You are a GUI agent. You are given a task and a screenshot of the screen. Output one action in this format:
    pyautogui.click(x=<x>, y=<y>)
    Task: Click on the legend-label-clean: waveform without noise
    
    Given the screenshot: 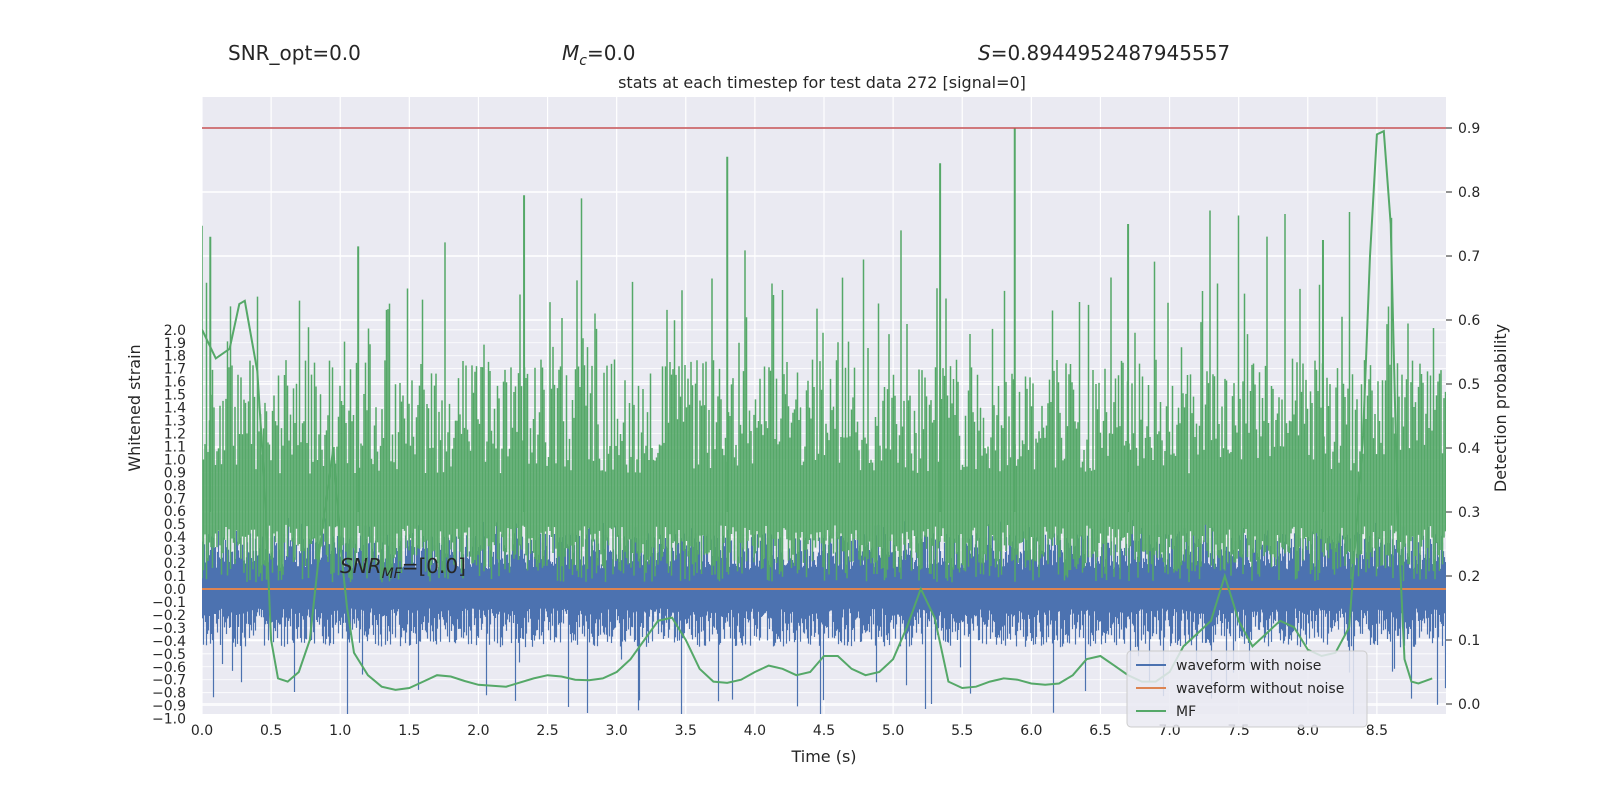 What is the action you would take?
    pyautogui.click(x=1260, y=689)
    